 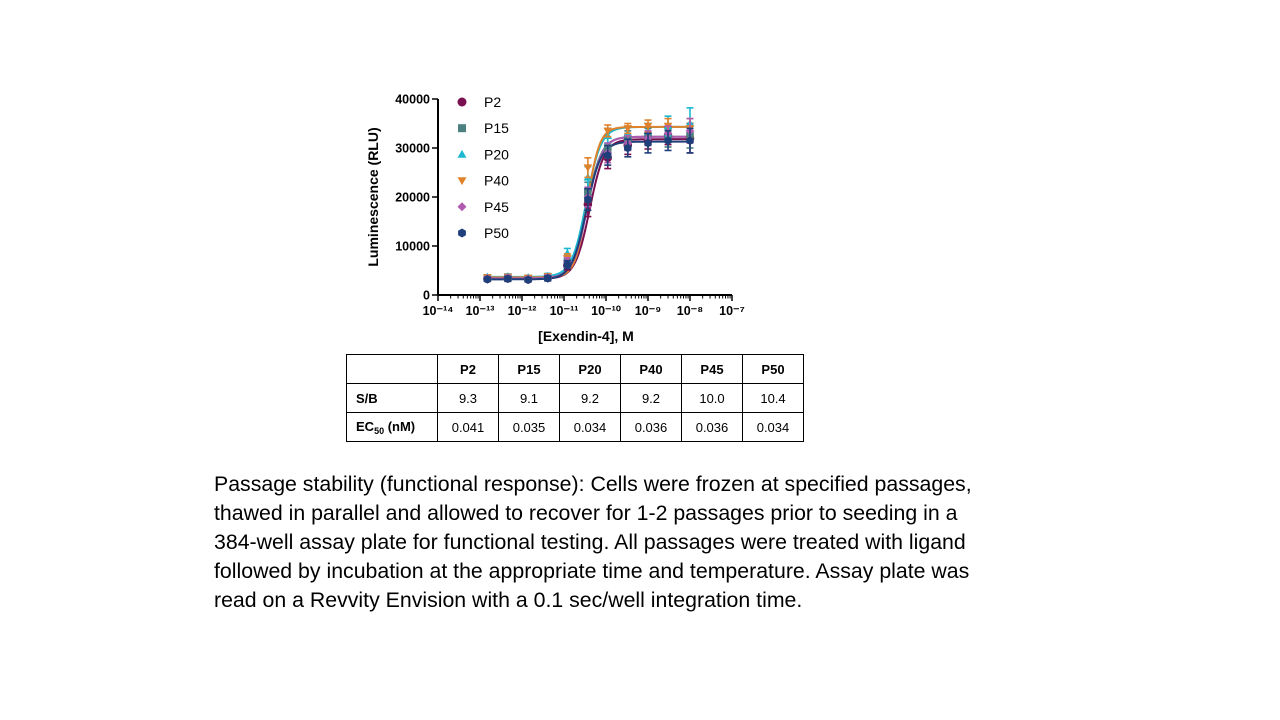 I want to click on table-corner-cell, so click(x=392, y=369).